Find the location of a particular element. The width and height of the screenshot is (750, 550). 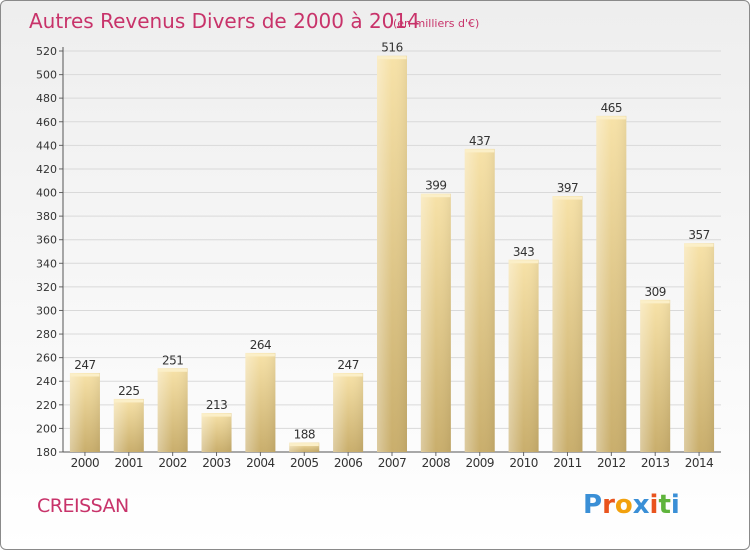

x-tick-label: 2010 is located at coordinates (523, 463).